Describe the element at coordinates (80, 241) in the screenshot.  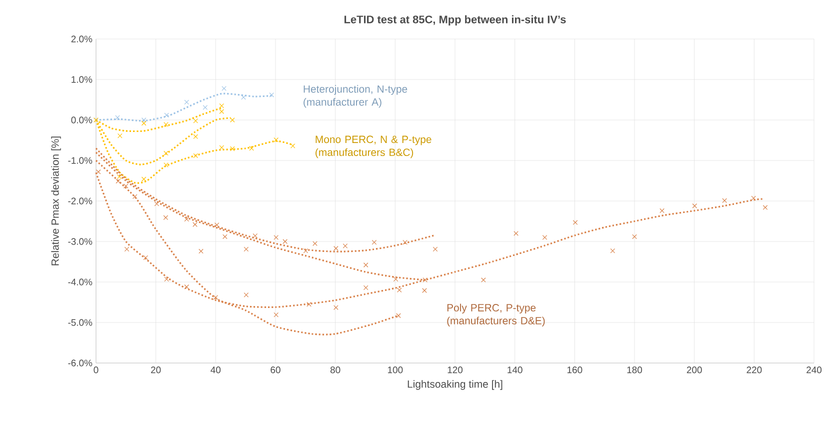
I see `y-tick-label: -3.0%` at that location.